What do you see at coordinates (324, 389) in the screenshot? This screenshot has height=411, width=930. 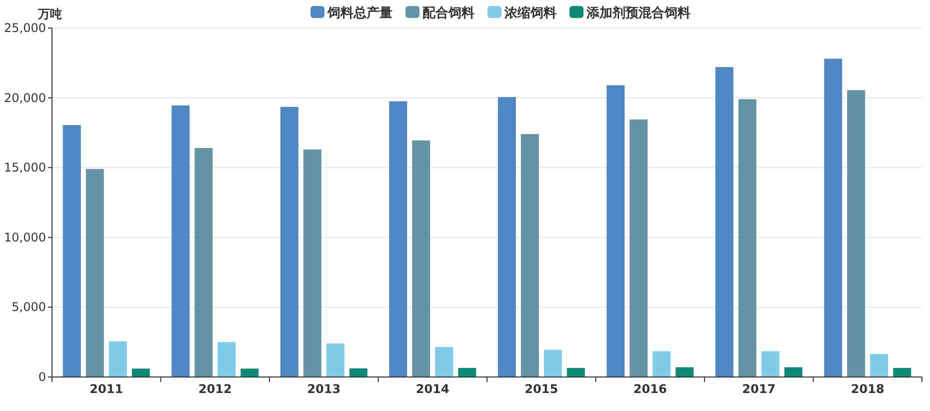 I see `x-tick-label: 2013` at bounding box center [324, 389].